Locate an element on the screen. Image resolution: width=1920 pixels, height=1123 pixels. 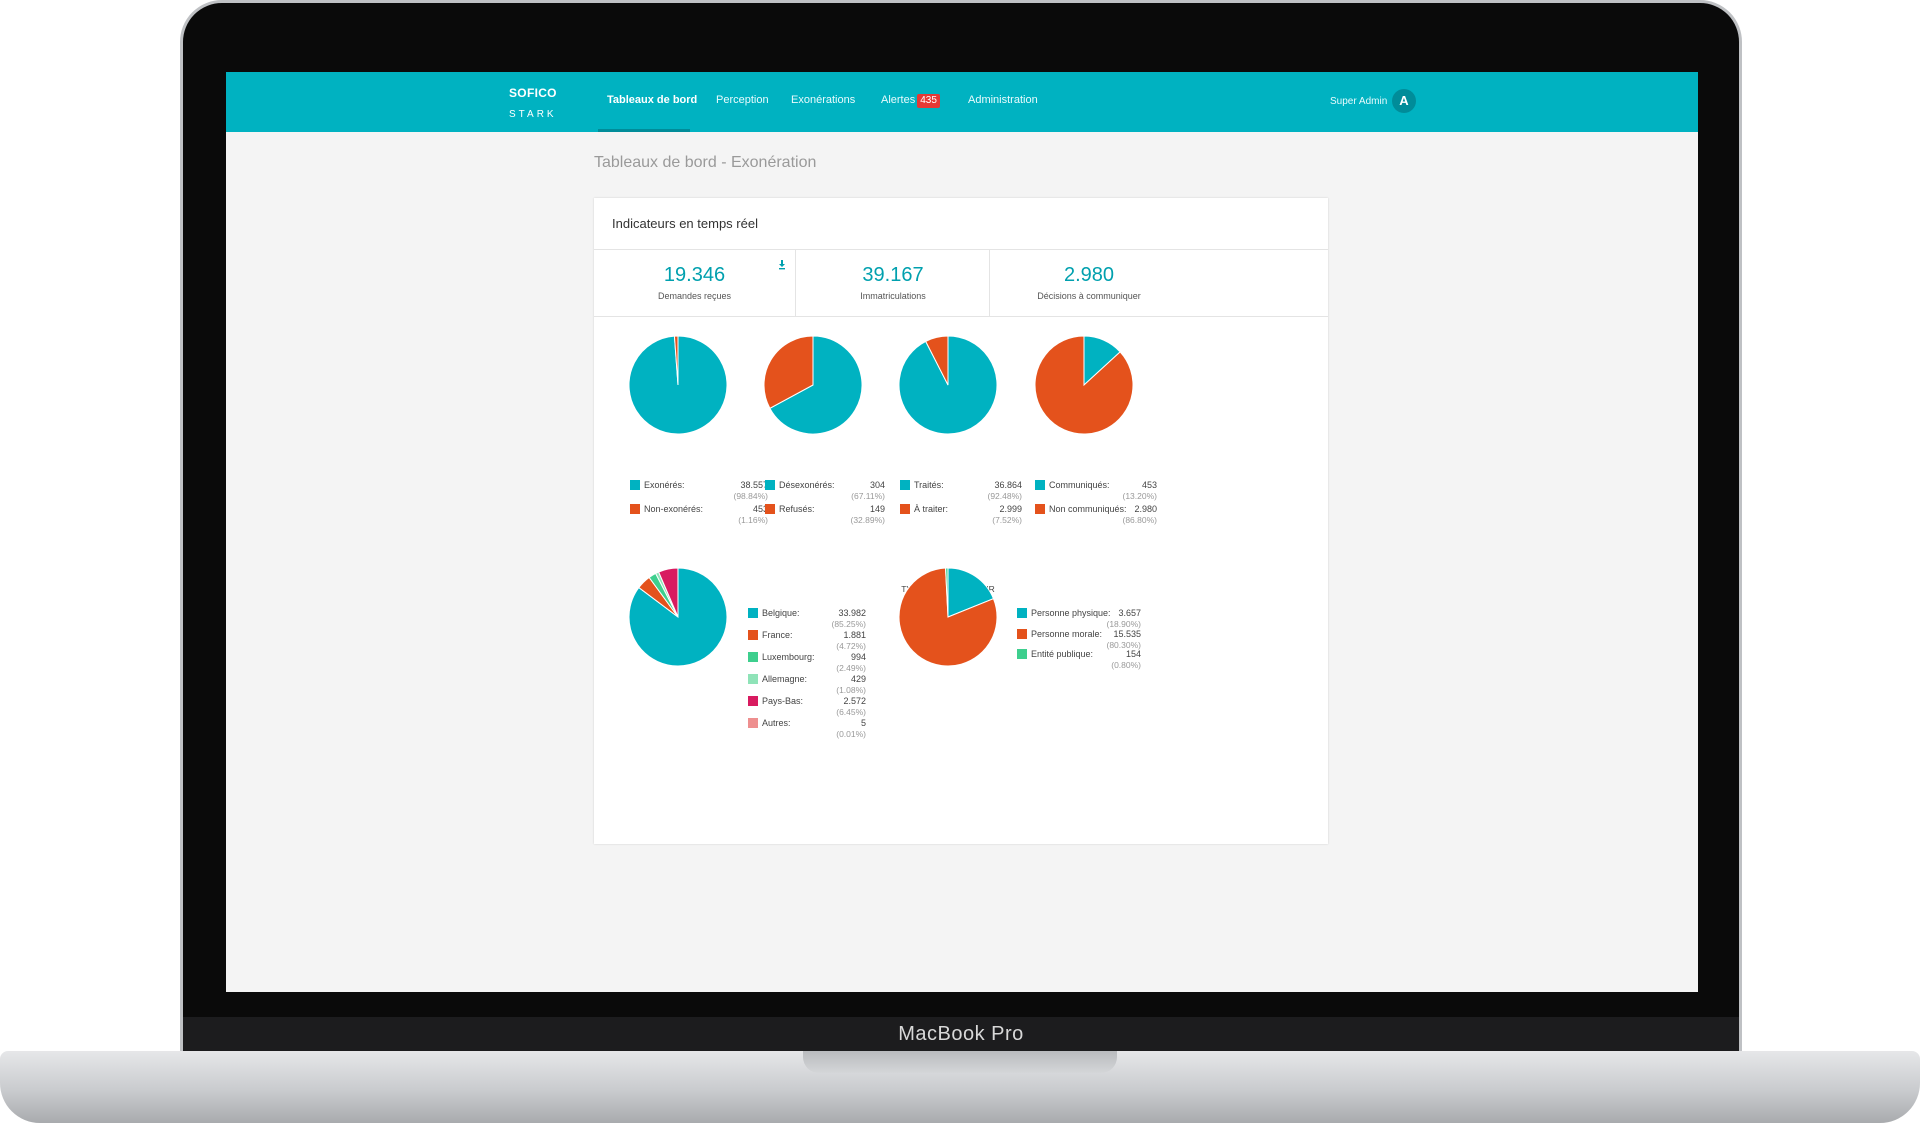
page-title: Tableaux de bord - Exonération is located at coordinates (705, 162).